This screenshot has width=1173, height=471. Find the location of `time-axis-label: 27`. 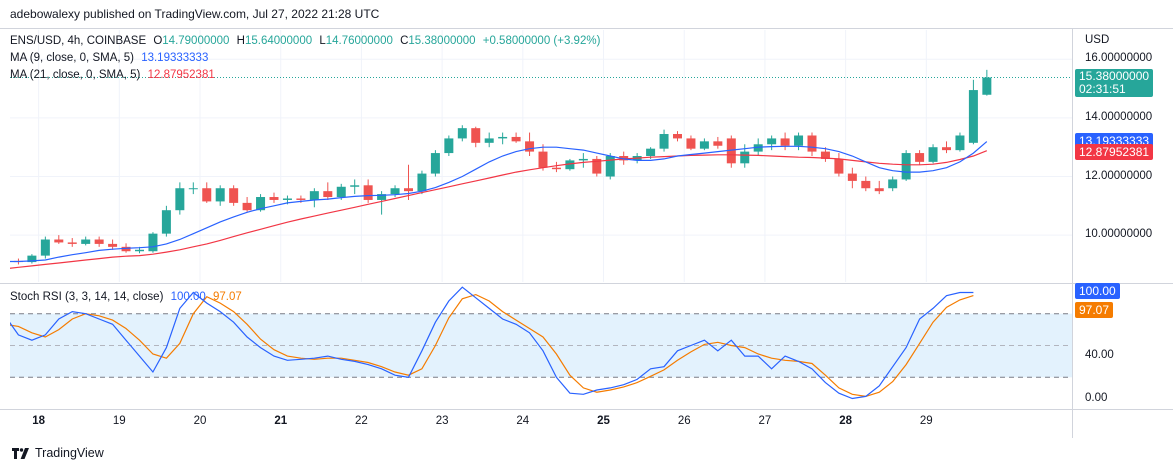

time-axis-label: 27 is located at coordinates (765, 421).